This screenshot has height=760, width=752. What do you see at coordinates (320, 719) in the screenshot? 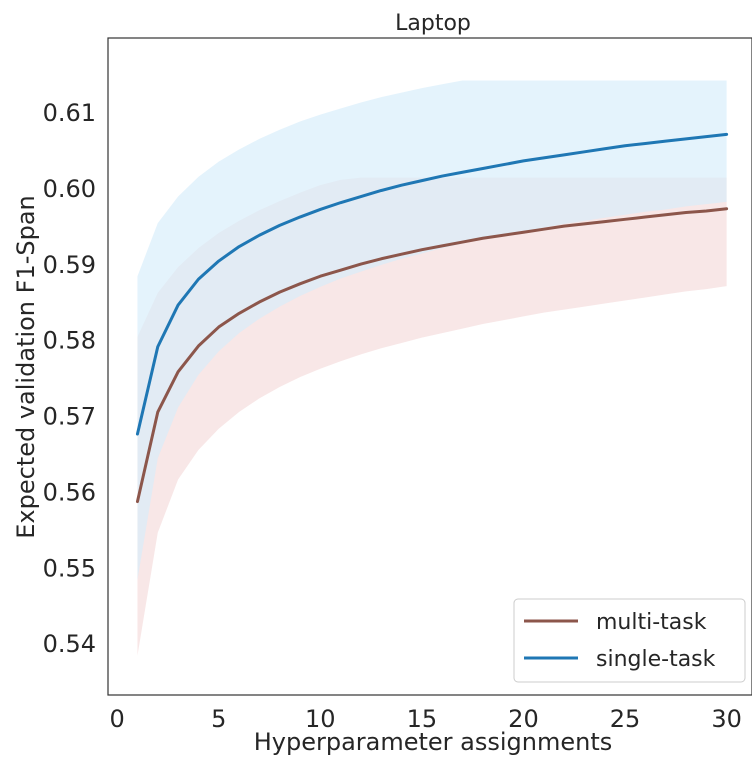
I see `x-tick-label: 10` at bounding box center [320, 719].